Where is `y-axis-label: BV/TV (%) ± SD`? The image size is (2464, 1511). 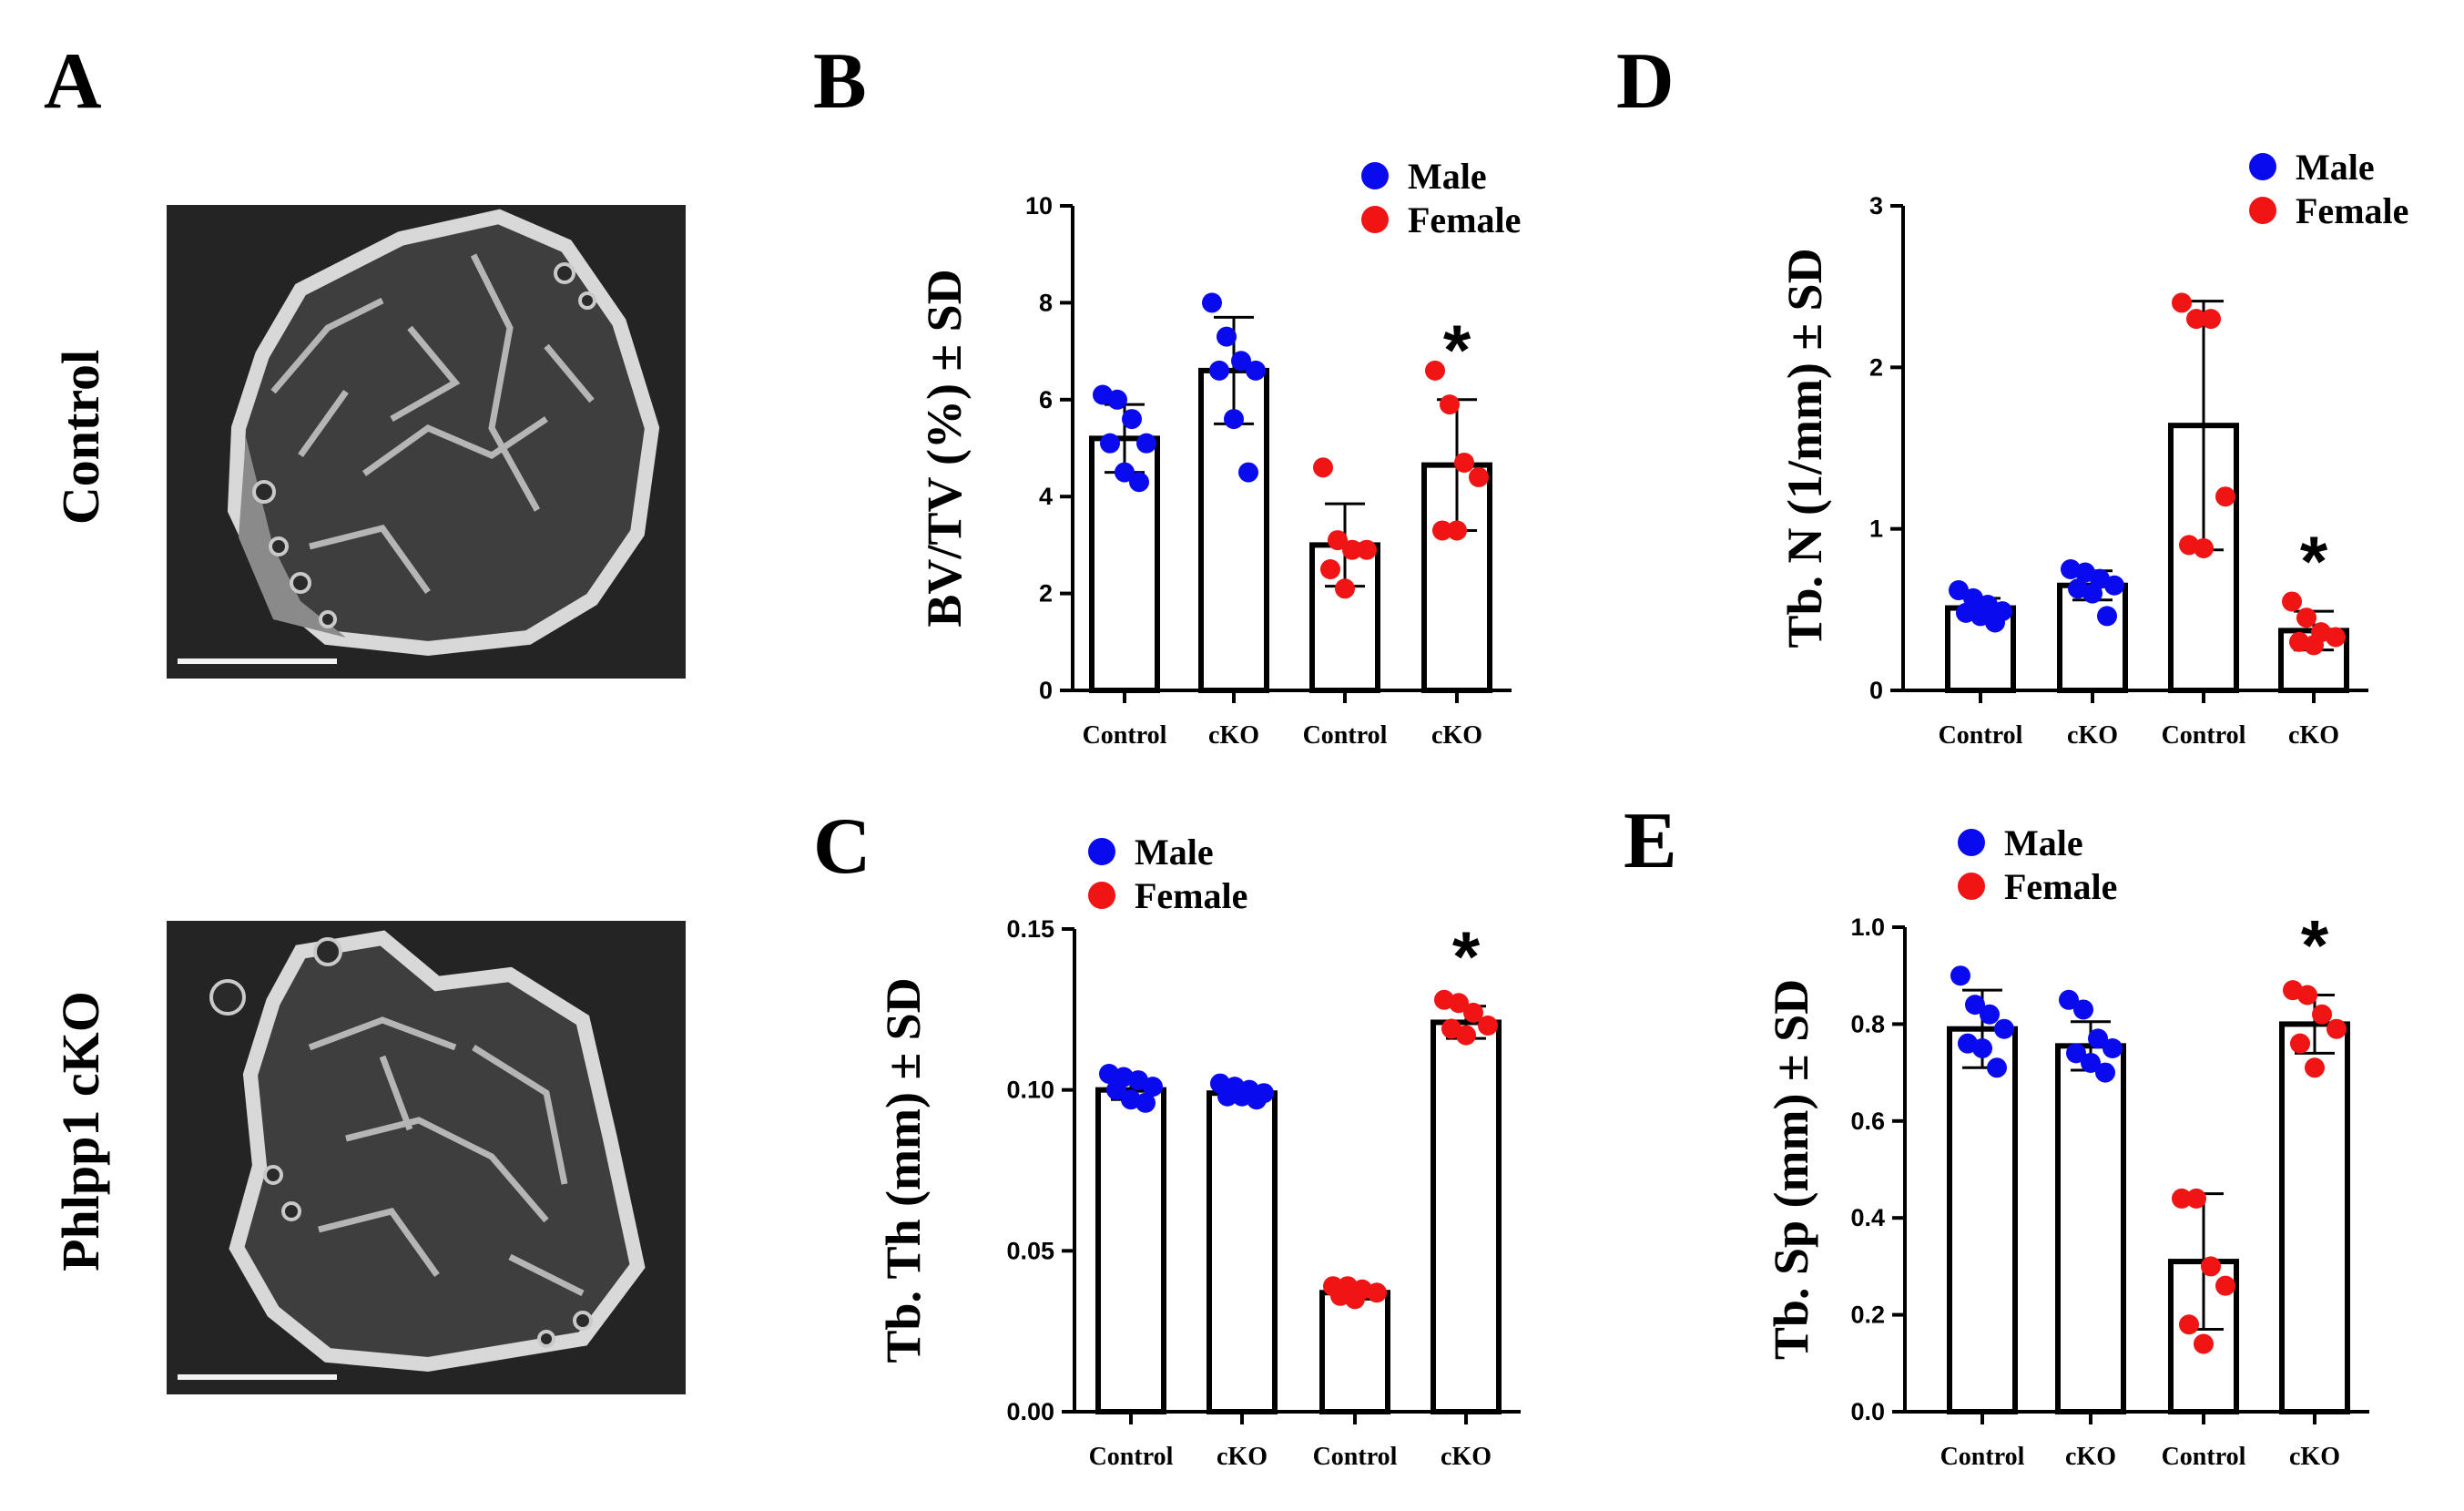 y-axis-label: BV/TV (%) ± SD is located at coordinates (944, 448).